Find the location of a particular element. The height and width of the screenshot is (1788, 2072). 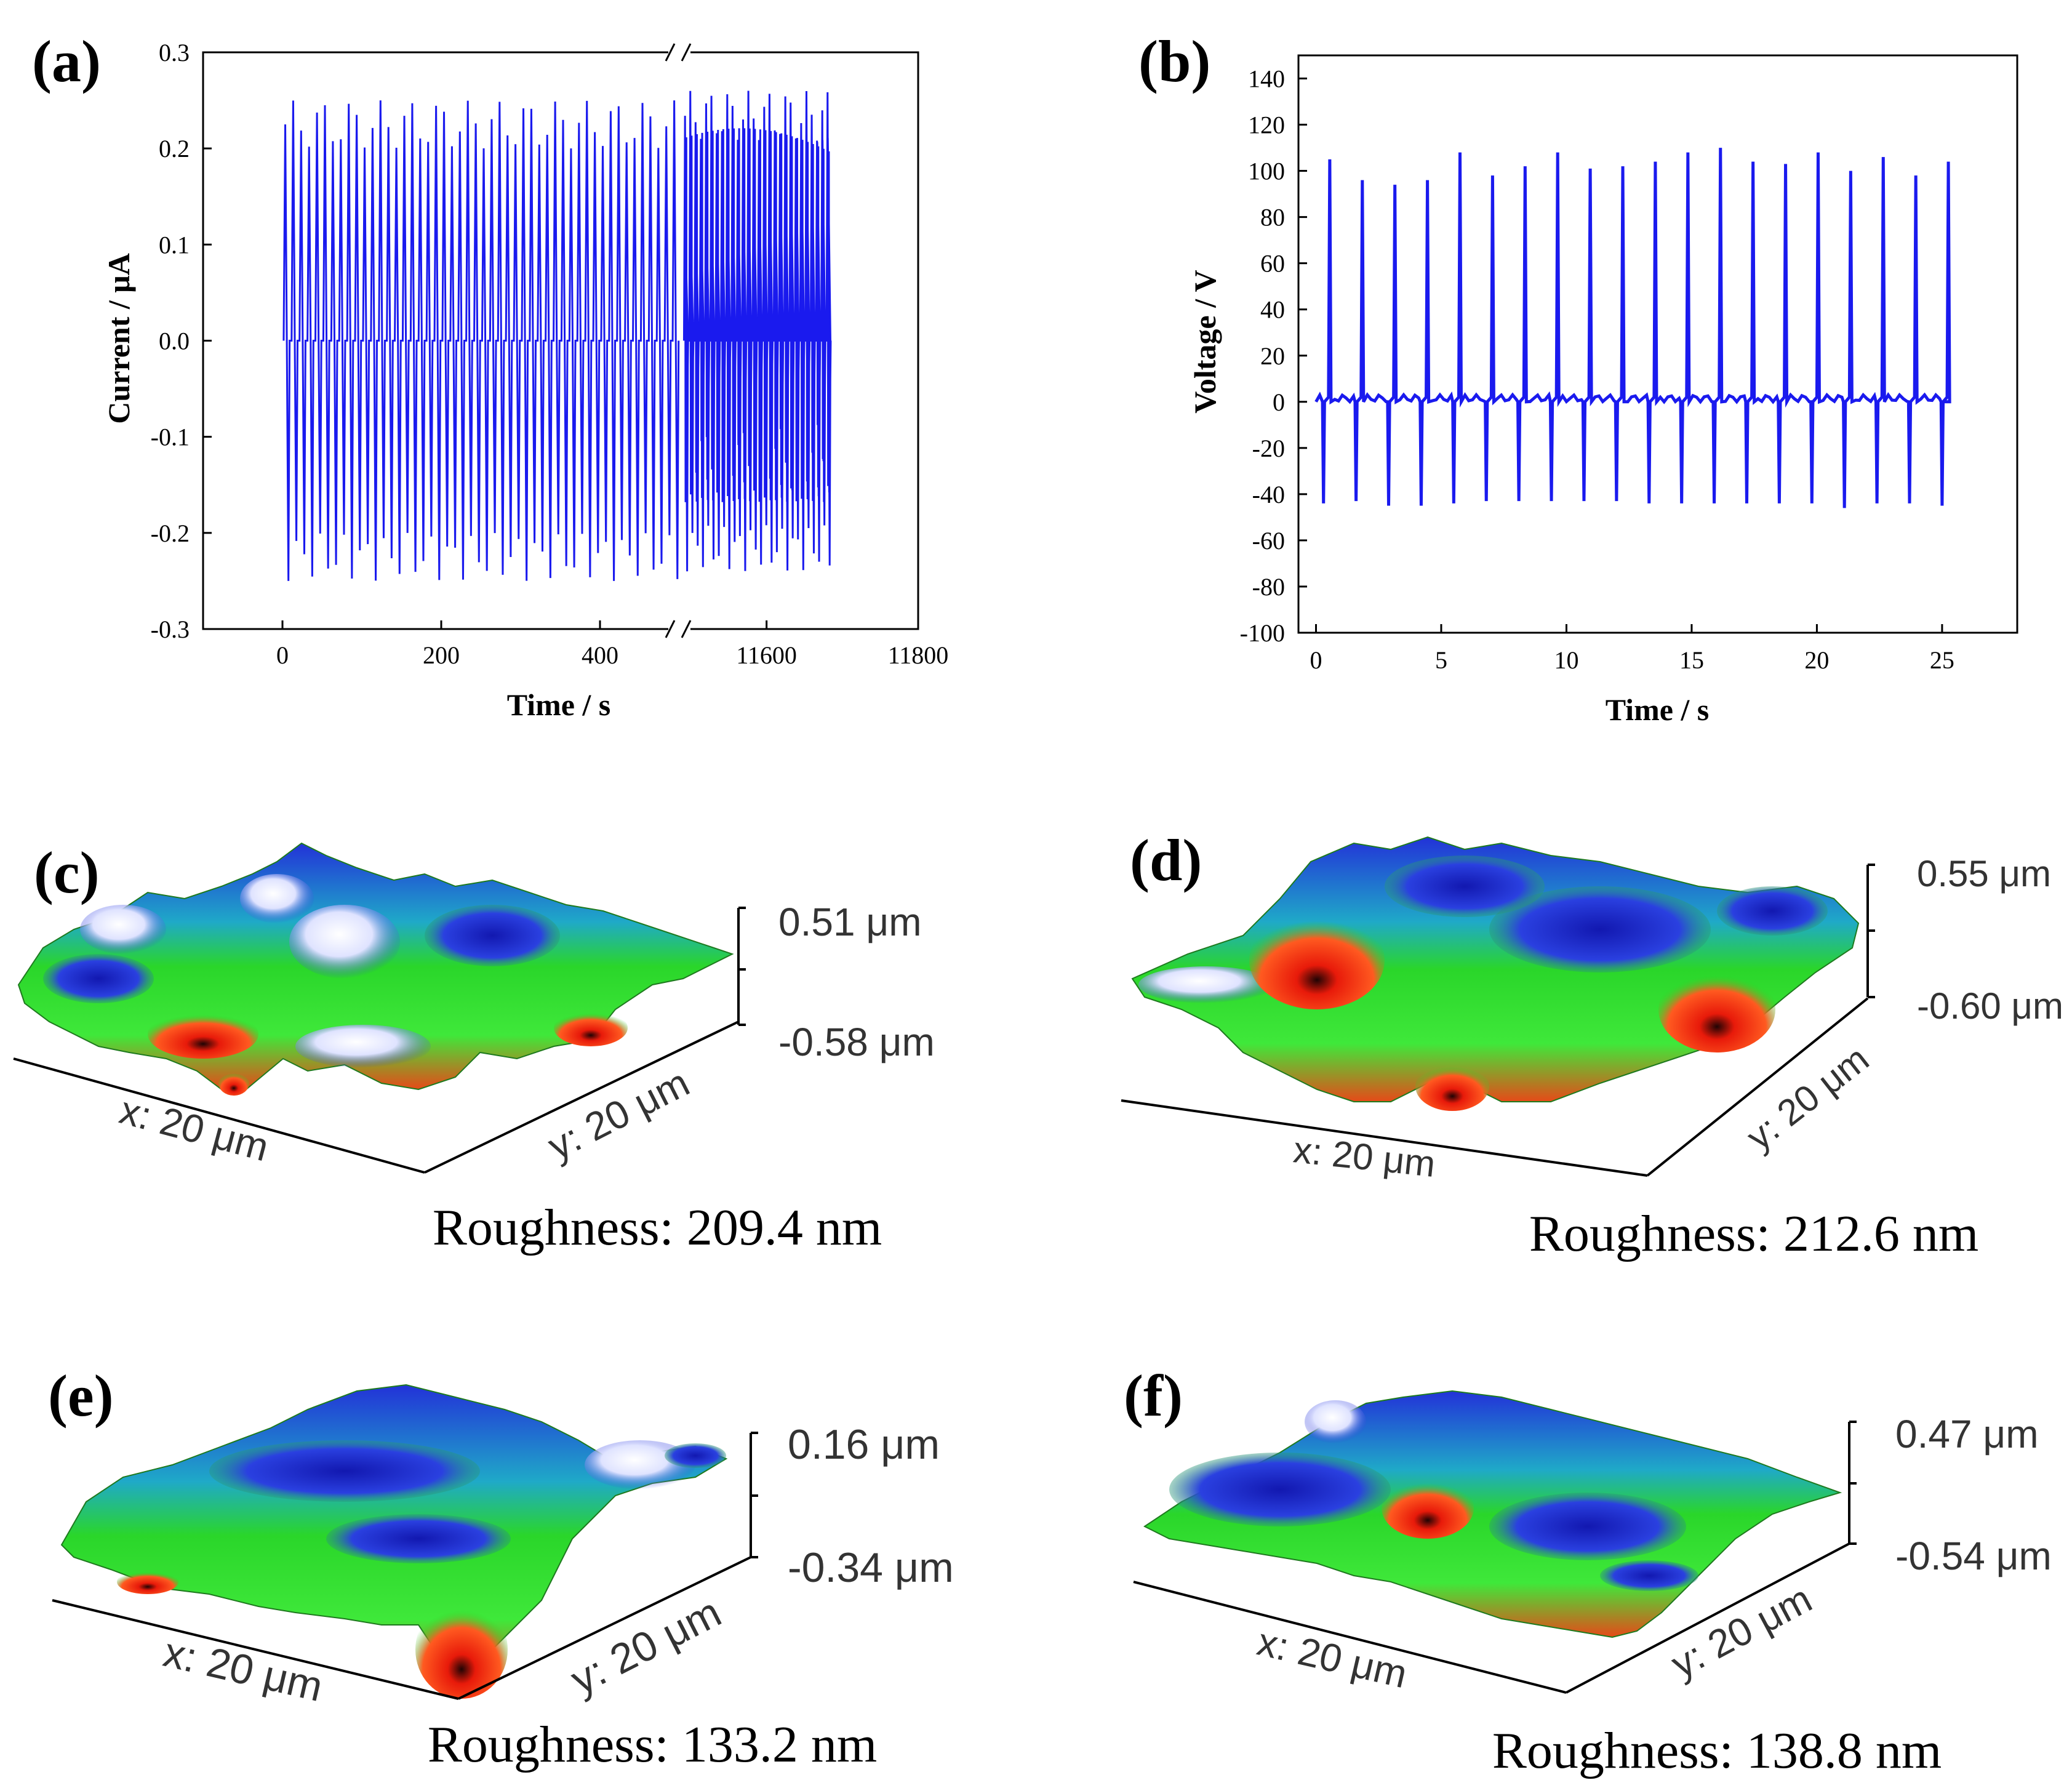

afm-surface-e is located at coordinates (394, 1542).